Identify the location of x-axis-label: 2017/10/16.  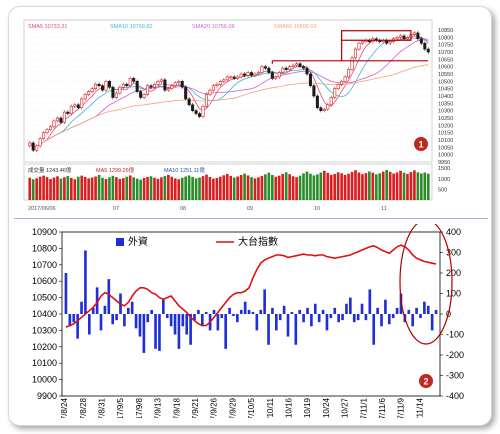
(289, 407).